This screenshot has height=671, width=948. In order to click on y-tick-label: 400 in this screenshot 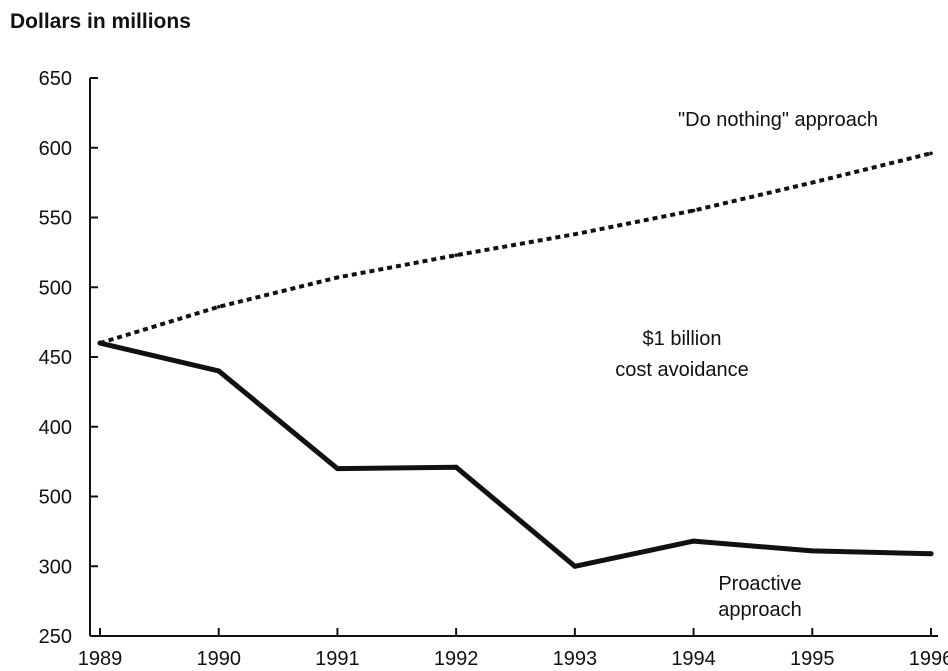, I will do `click(55, 428)`.